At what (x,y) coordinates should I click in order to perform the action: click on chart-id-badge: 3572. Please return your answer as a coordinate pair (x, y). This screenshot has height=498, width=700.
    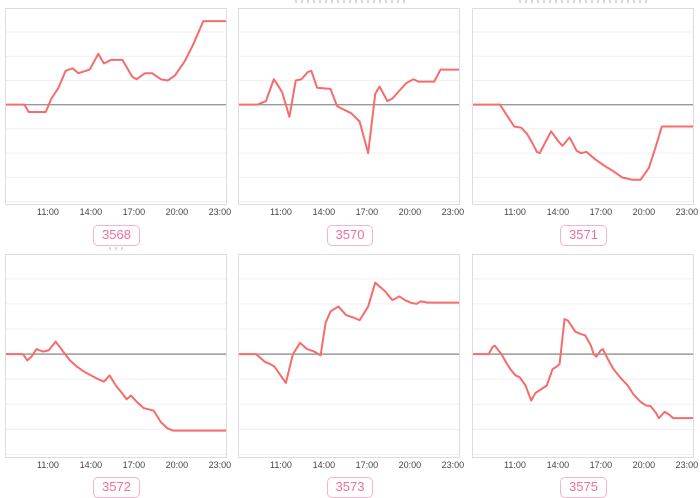
    Looking at the image, I should click on (116, 487).